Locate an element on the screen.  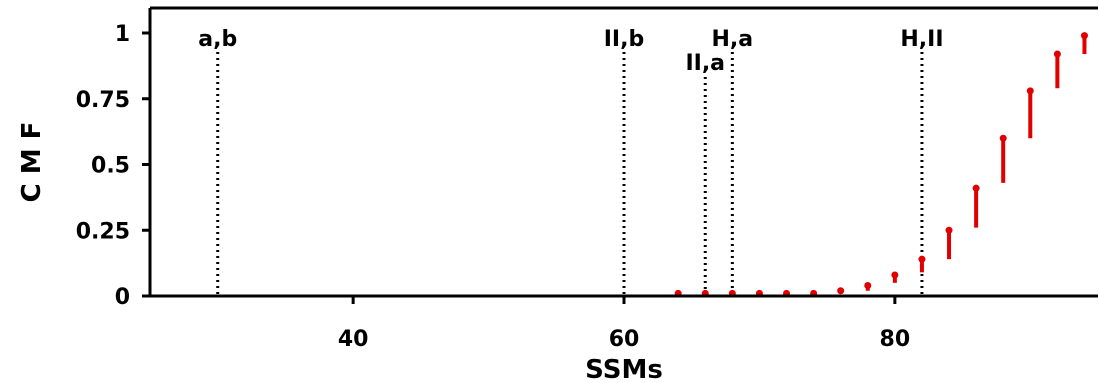
y-tick-label: 1 is located at coordinates (122, 34).